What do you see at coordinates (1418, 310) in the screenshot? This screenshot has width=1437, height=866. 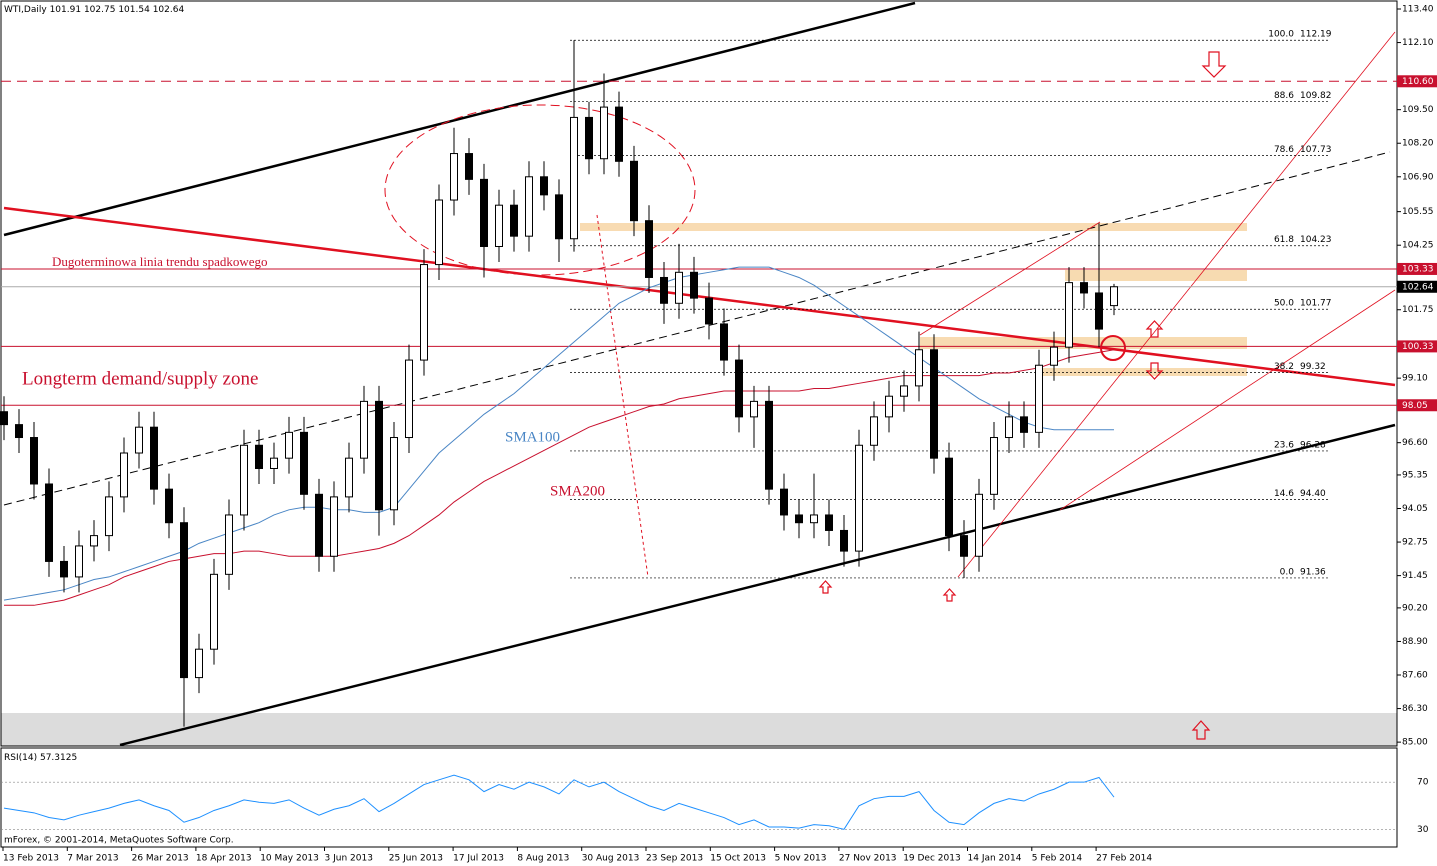 I see `y-tick-label: 101.75` at bounding box center [1418, 310].